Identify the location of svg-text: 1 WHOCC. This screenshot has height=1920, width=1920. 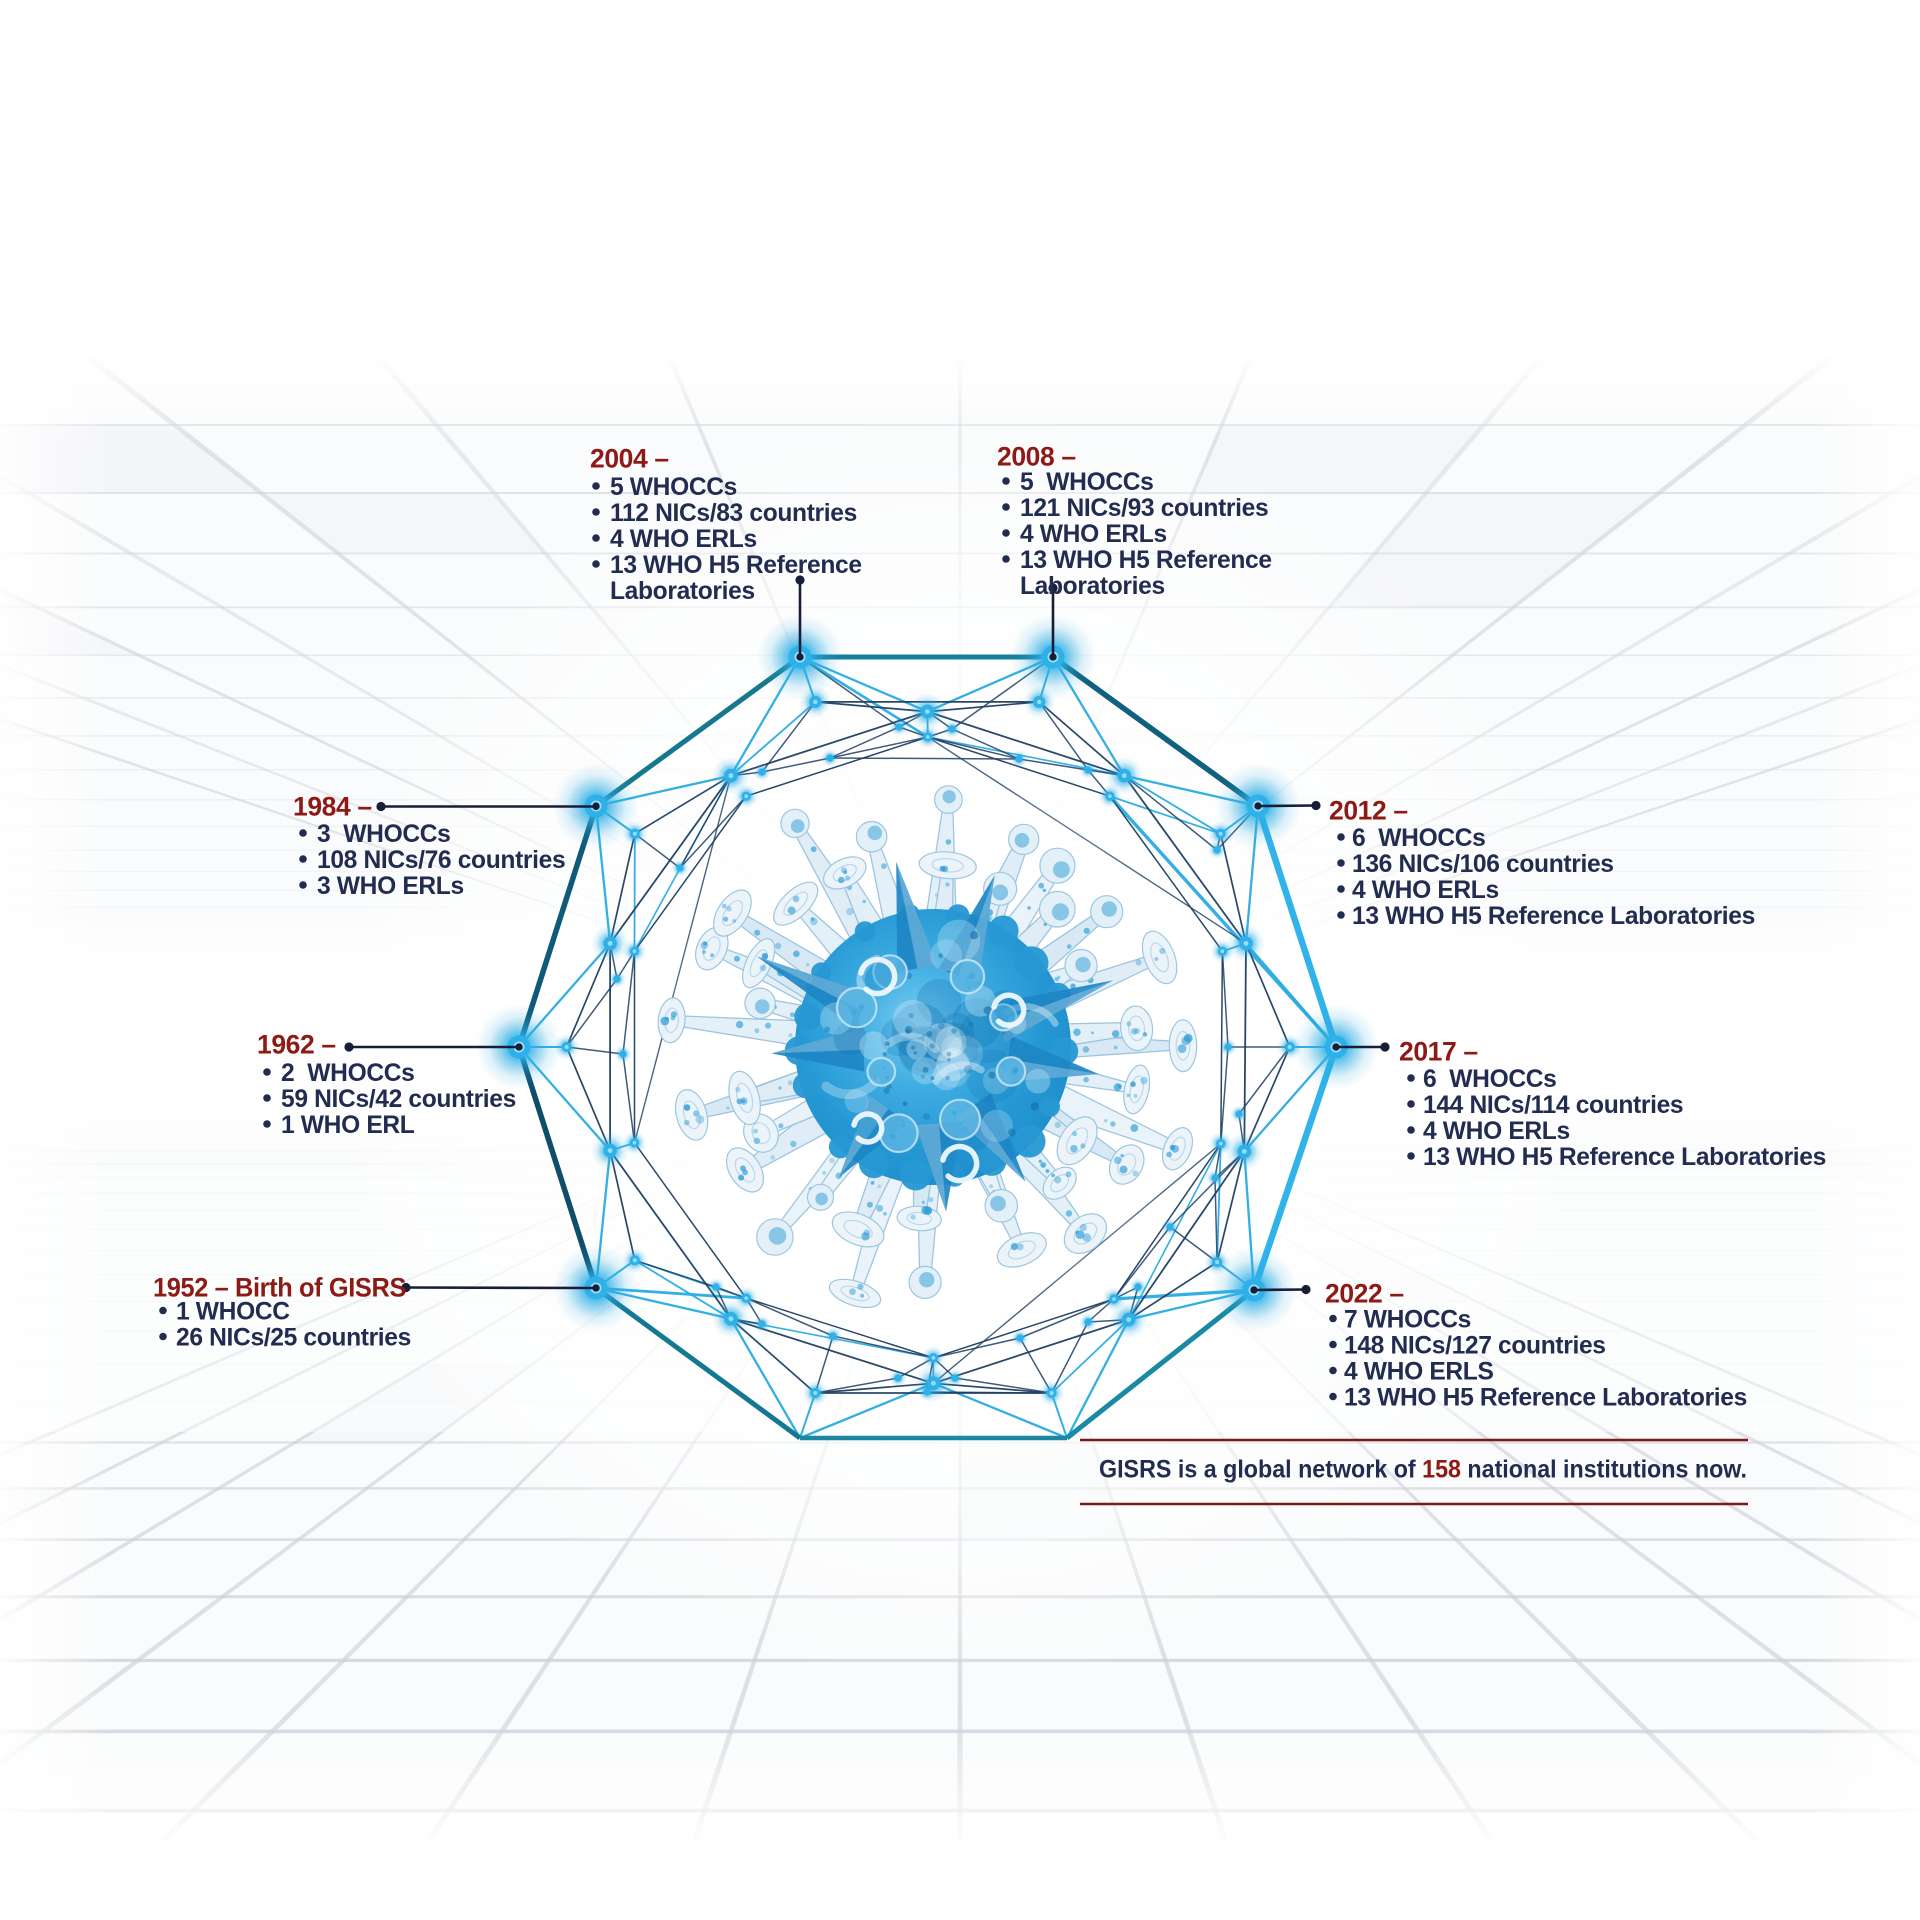
(233, 1311).